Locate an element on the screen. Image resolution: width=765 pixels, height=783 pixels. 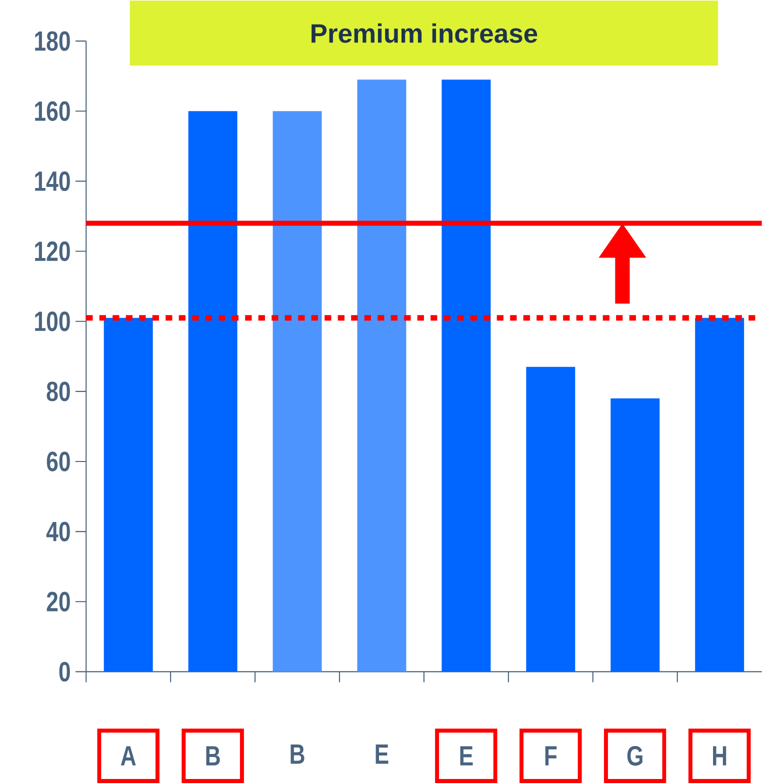
x-tick-label: F is located at coordinates (551, 756).